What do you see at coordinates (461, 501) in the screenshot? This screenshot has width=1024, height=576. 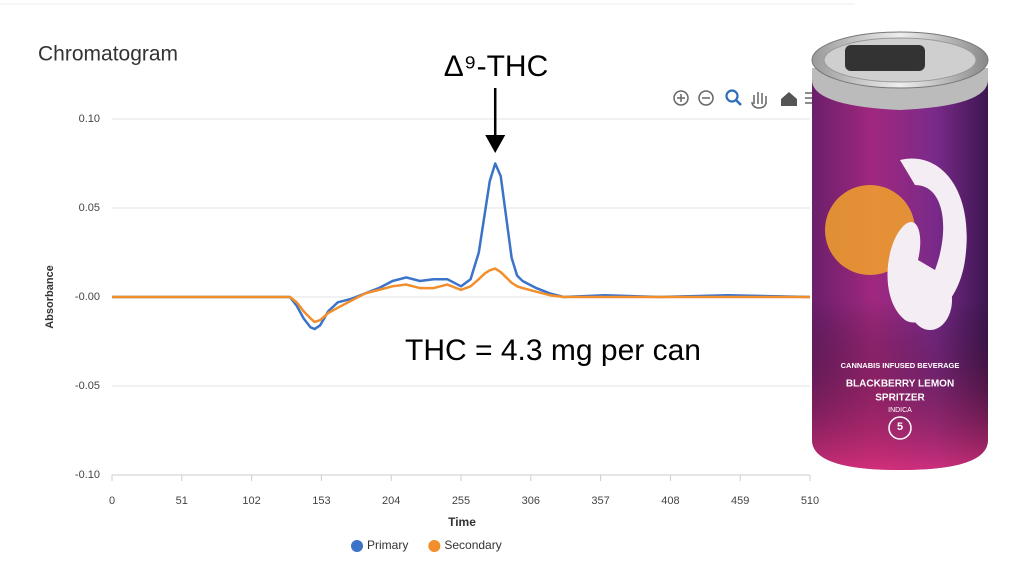 I see `x-tick-label: 255` at bounding box center [461, 501].